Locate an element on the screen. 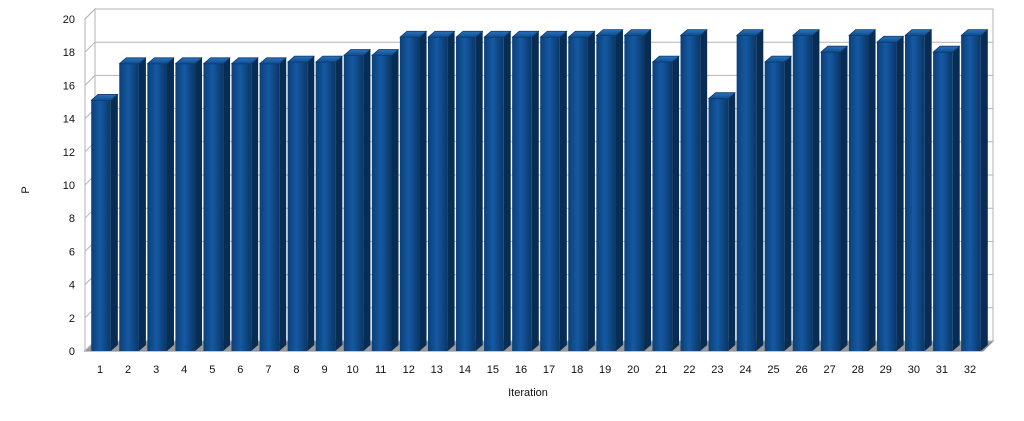 This screenshot has width=1024, height=421. x-tick-label: 13 is located at coordinates (437, 370).